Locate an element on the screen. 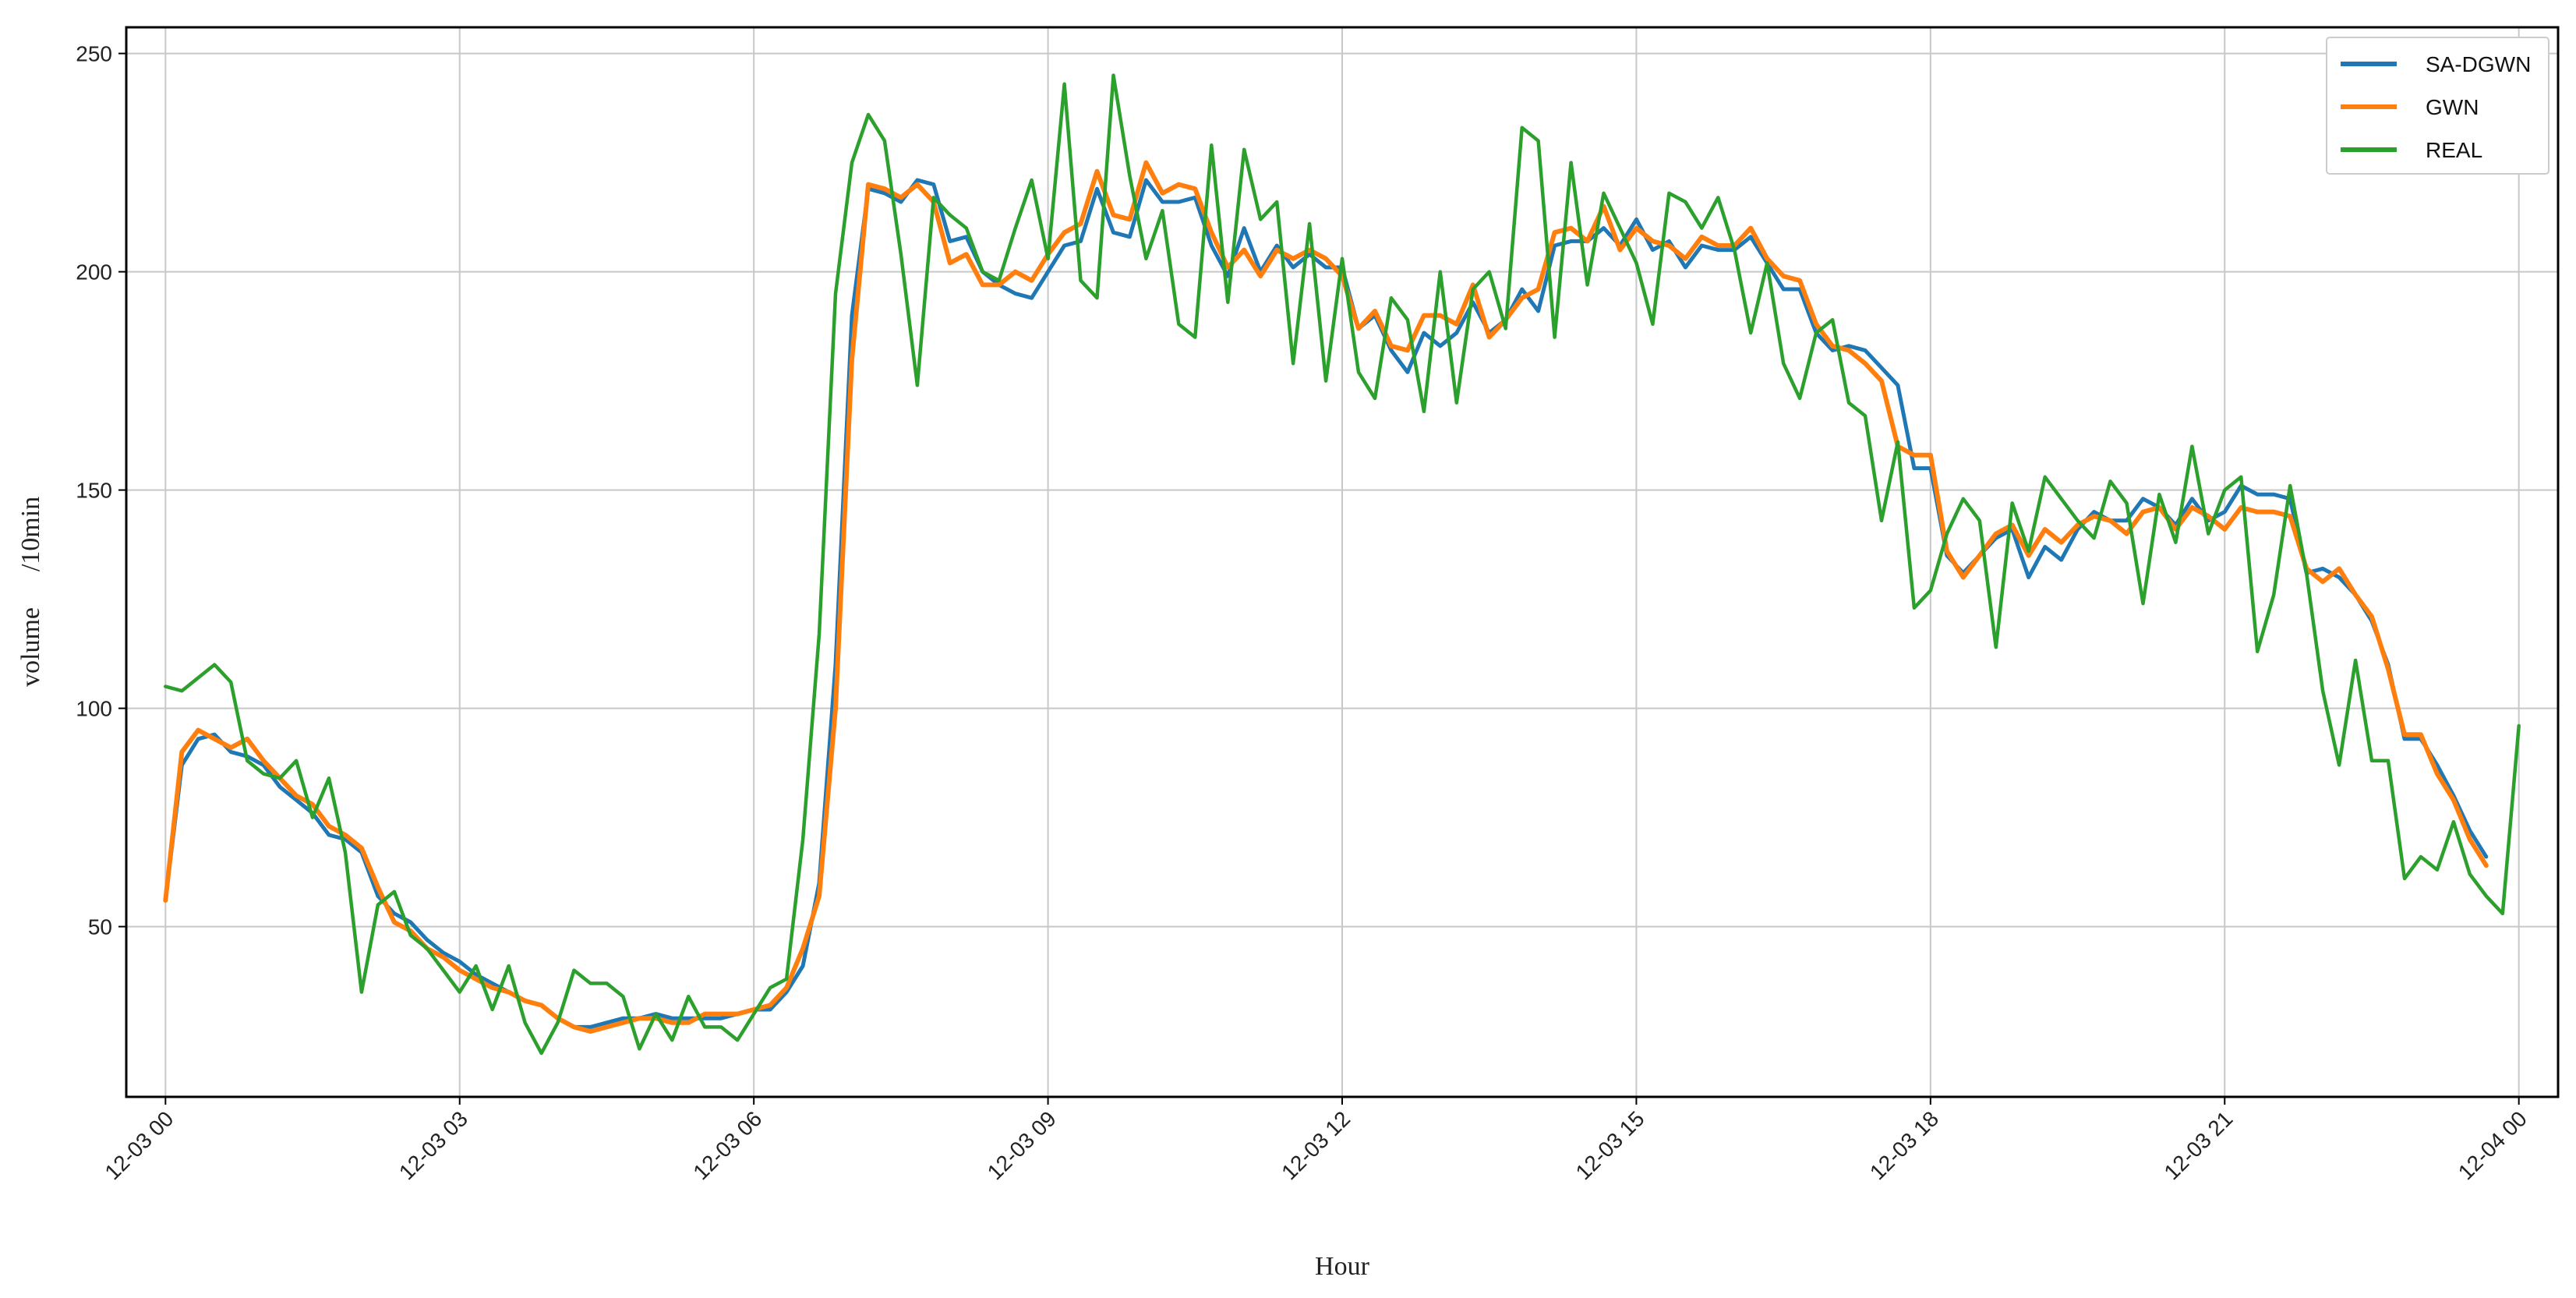 The width and height of the screenshot is (2576, 1298). x-tick-label: 12-04 00 is located at coordinates (2493, 1145).